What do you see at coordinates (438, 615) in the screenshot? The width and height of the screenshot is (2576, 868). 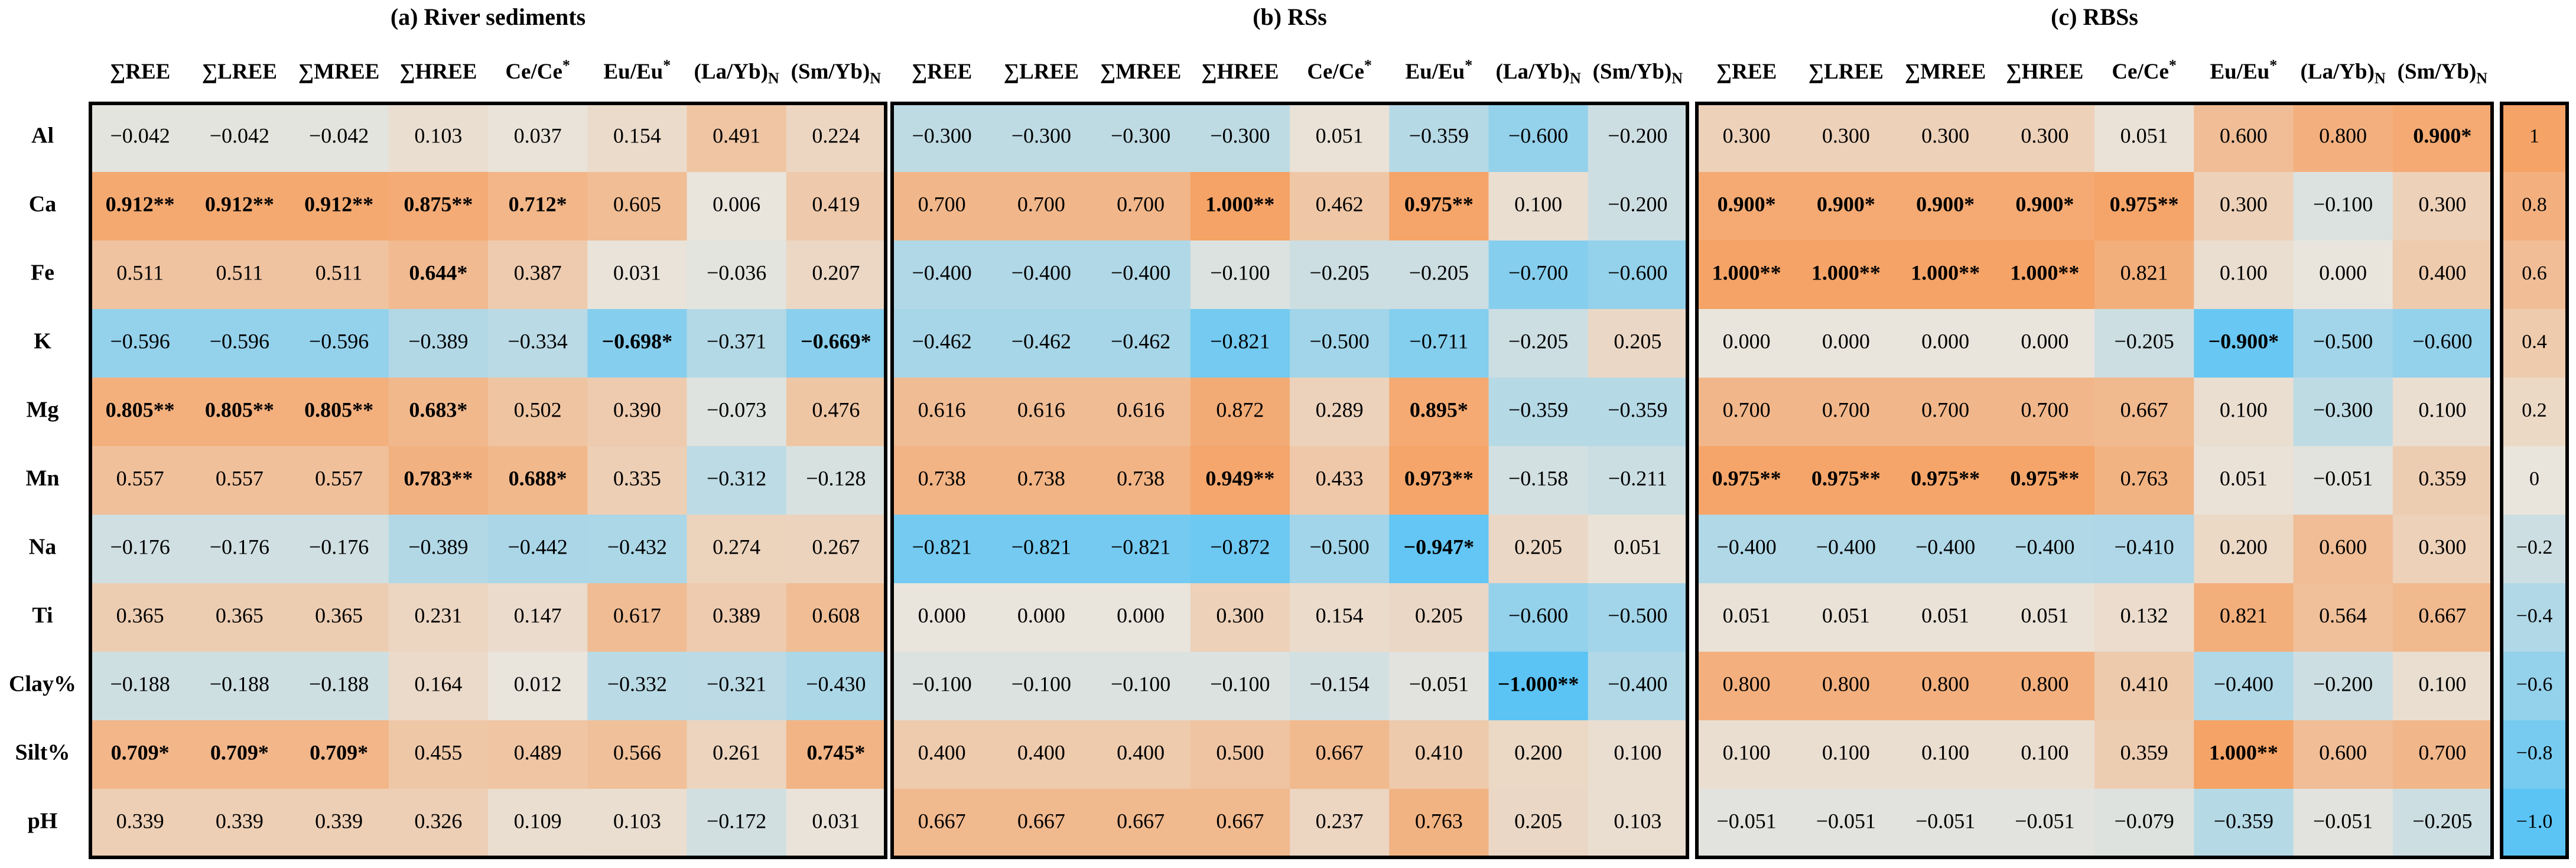 I see `cell-label: 0.231` at bounding box center [438, 615].